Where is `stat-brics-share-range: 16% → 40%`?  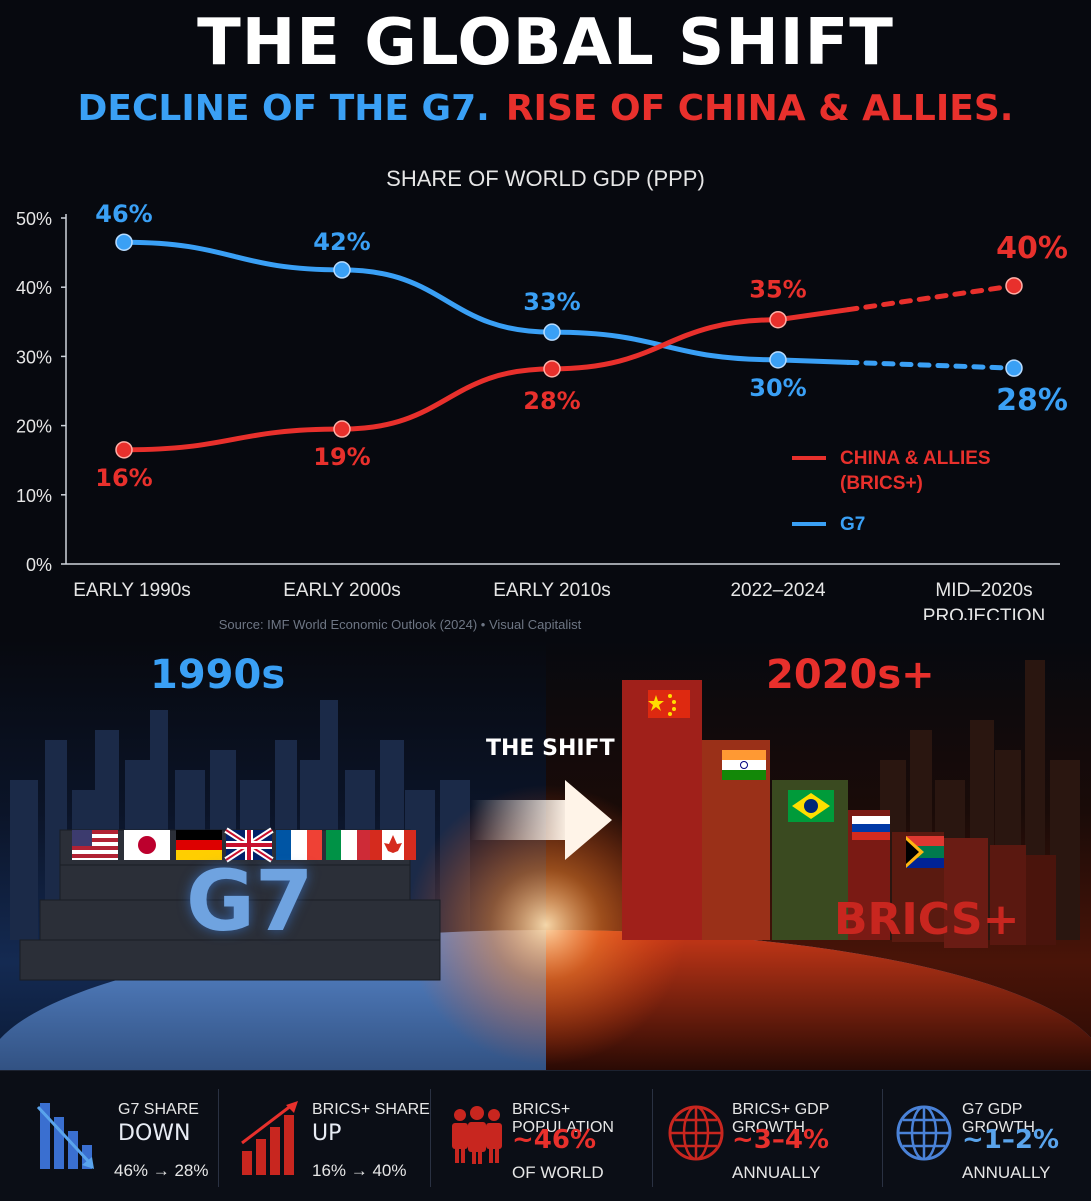
stat-brics-share-range: 16% → 40% is located at coordinates (359, 1170).